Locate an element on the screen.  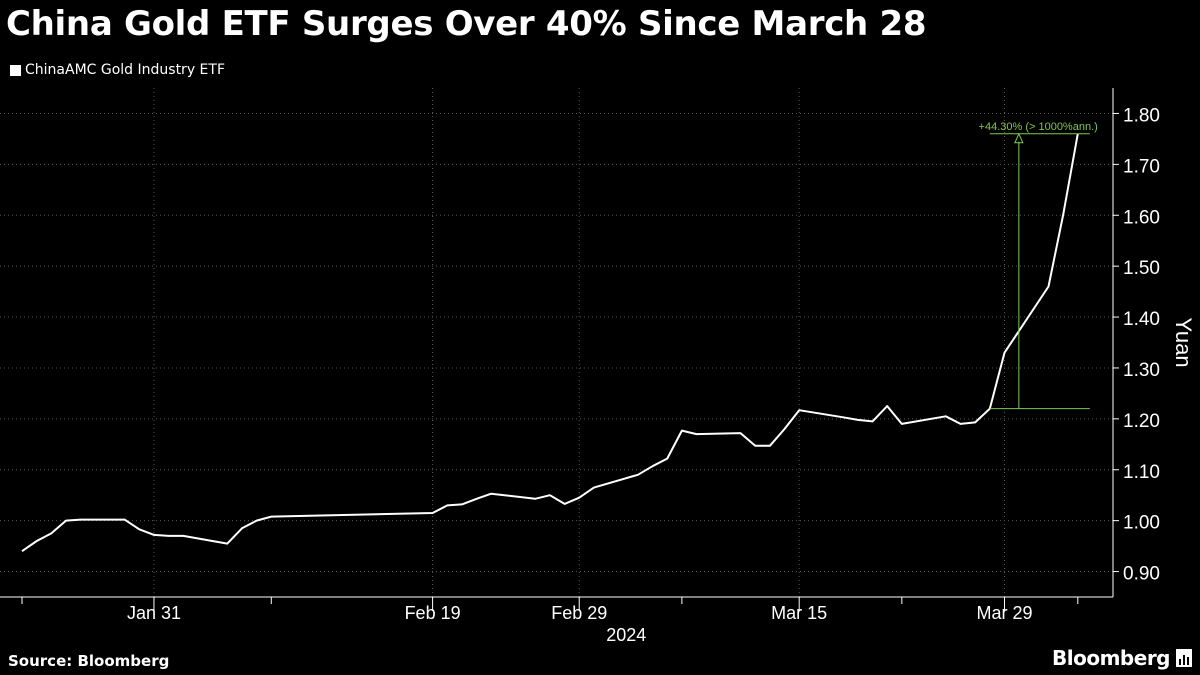
y-tick-label: 0.90 is located at coordinates (1141, 574).